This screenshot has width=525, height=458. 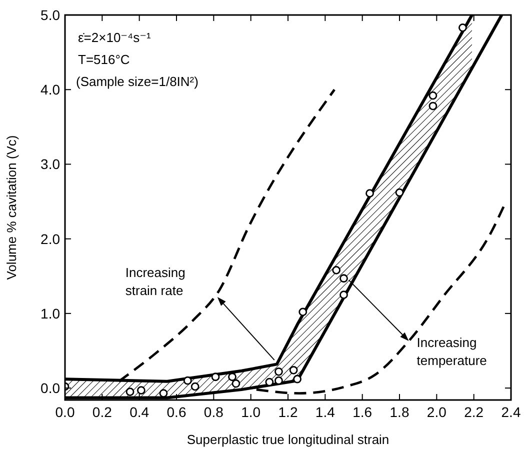 I want to click on x-tick-label: 2.2, so click(x=474, y=412).